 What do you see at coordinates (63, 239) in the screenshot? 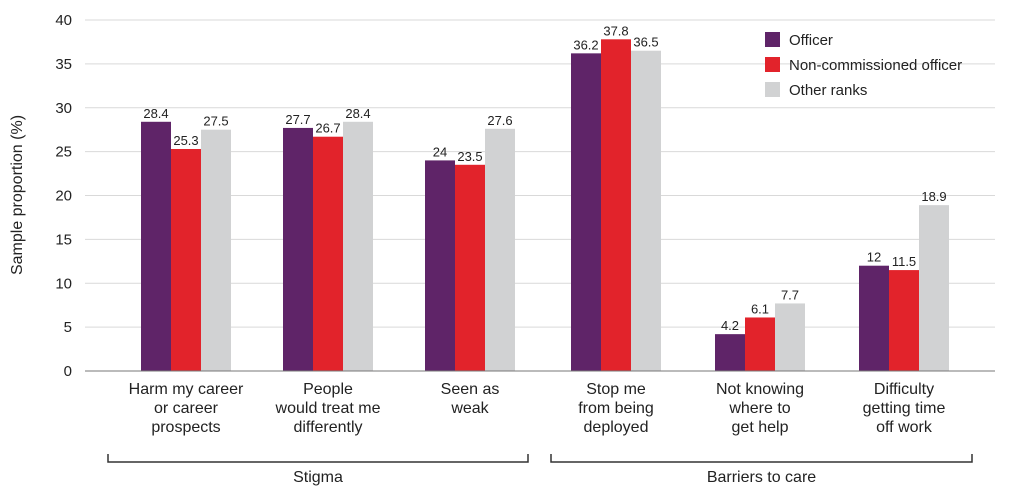
I see `y-tick-label: 15` at bounding box center [63, 239].